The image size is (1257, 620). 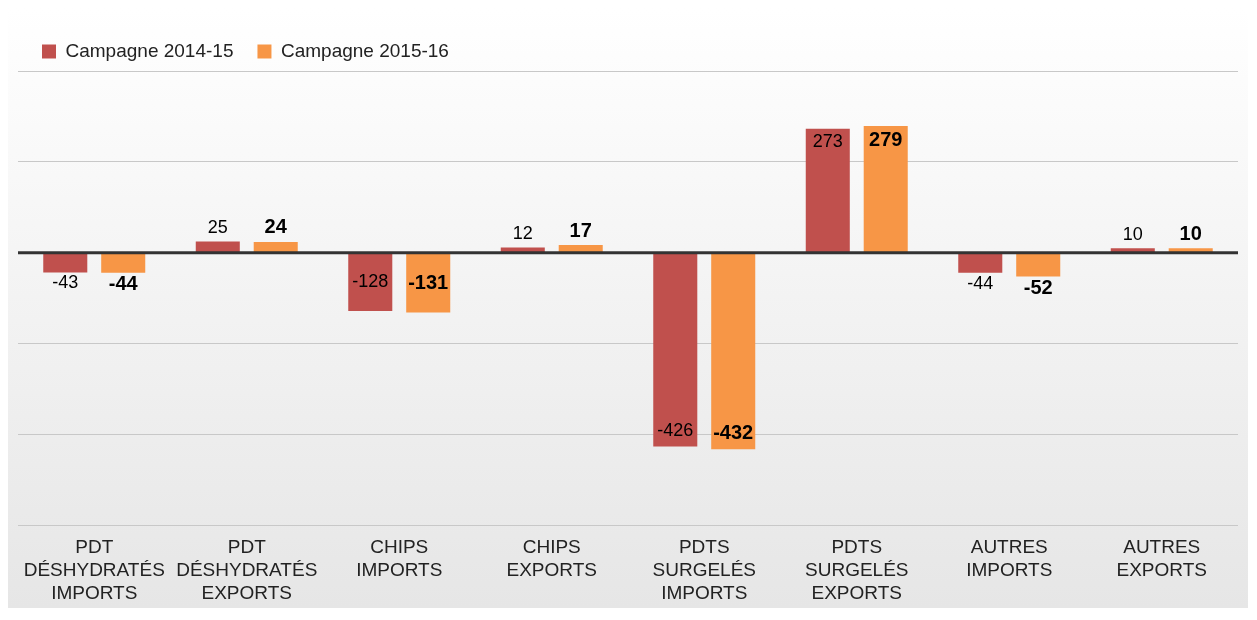 I want to click on data-label: -432, so click(x=733, y=431).